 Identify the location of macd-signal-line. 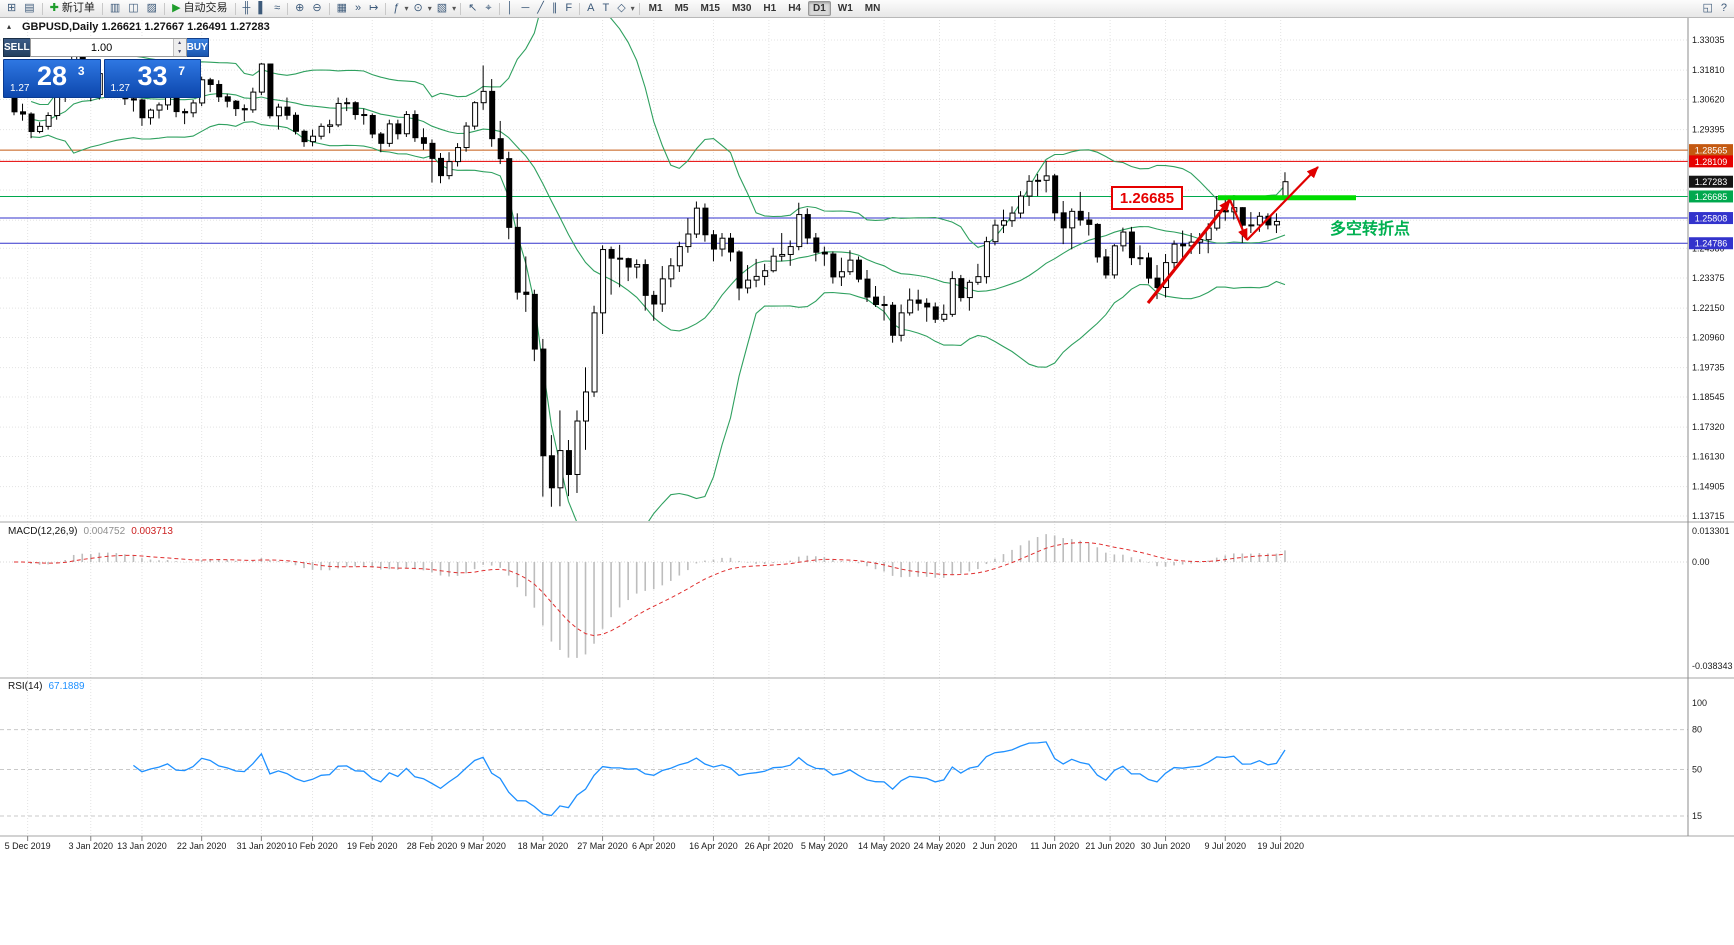
(650, 589).